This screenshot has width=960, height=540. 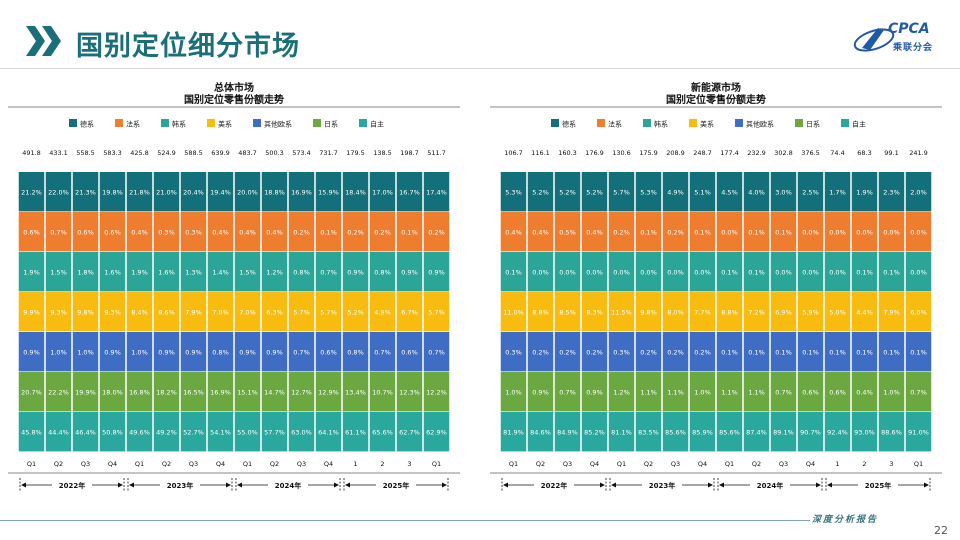 I want to click on bar-value-label: 1.0%, so click(x=513, y=393).